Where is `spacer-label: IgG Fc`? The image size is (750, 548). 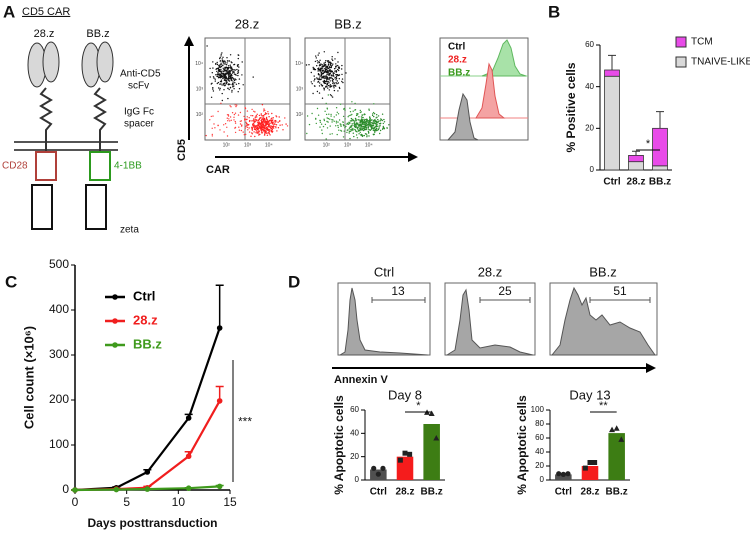 spacer-label: IgG Fc is located at coordinates (139, 112).